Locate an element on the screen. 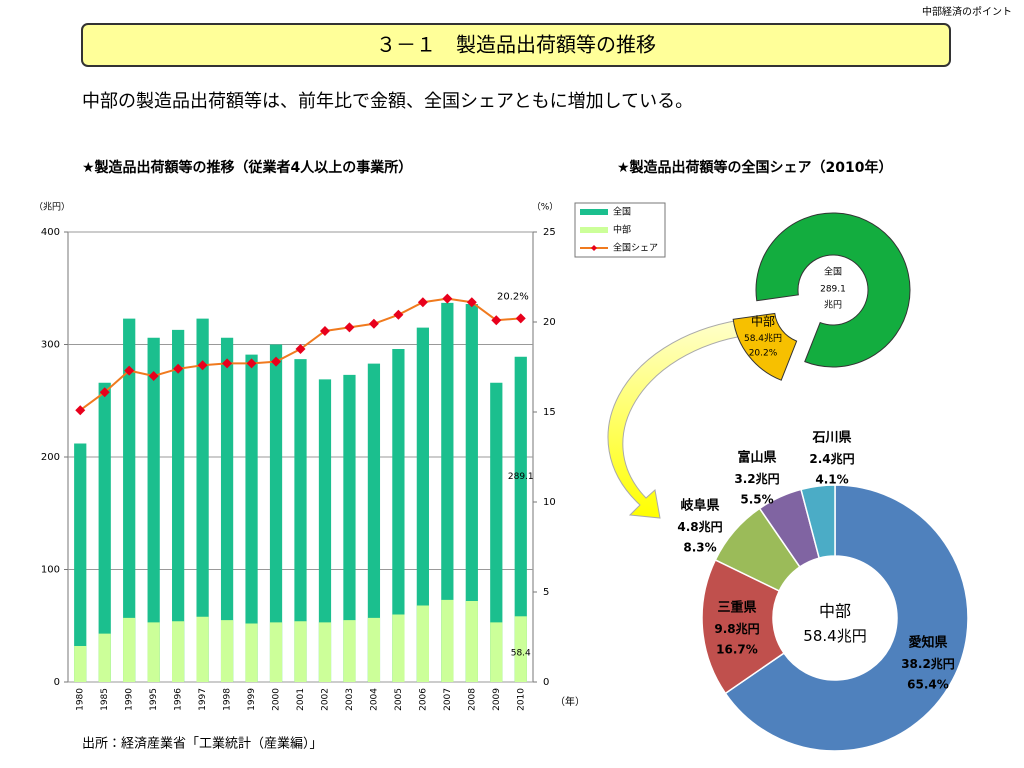 This screenshot has width=1024, height=768. title: ３－１ 製造品出荷額等の推移 is located at coordinates (516, 45).